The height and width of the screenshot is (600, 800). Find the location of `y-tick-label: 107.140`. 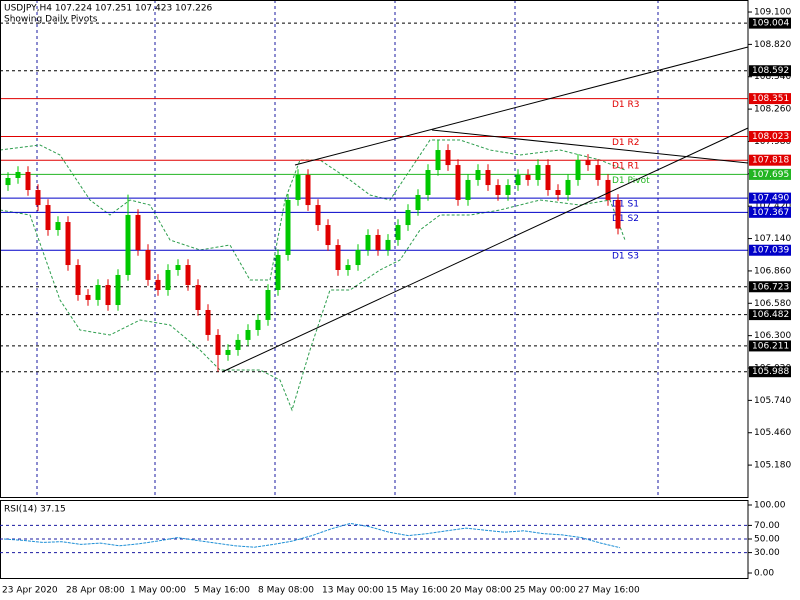

y-tick-label: 107.140 is located at coordinates (772, 239).